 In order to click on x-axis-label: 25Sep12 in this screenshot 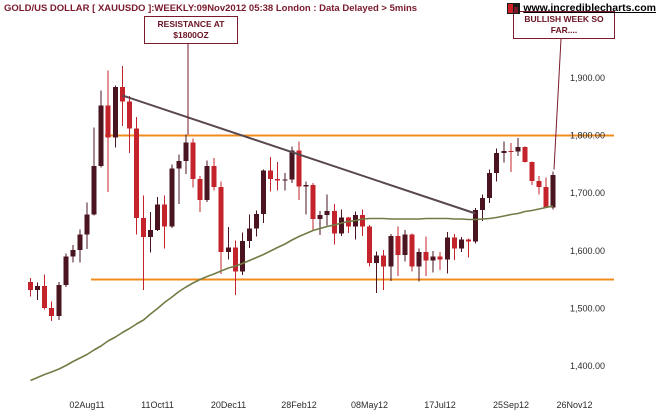, I will do `click(511, 405)`.